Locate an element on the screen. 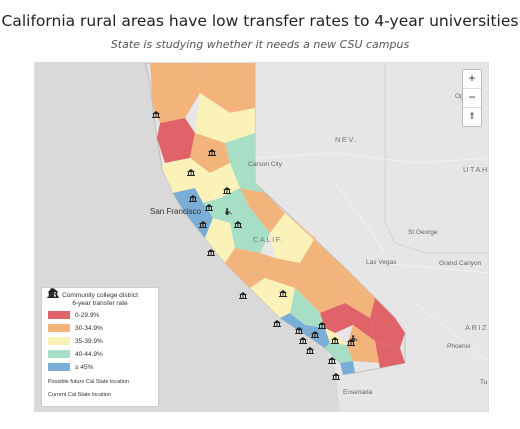  legend-item-current: Current Cal State location is located at coordinates (99, 344).